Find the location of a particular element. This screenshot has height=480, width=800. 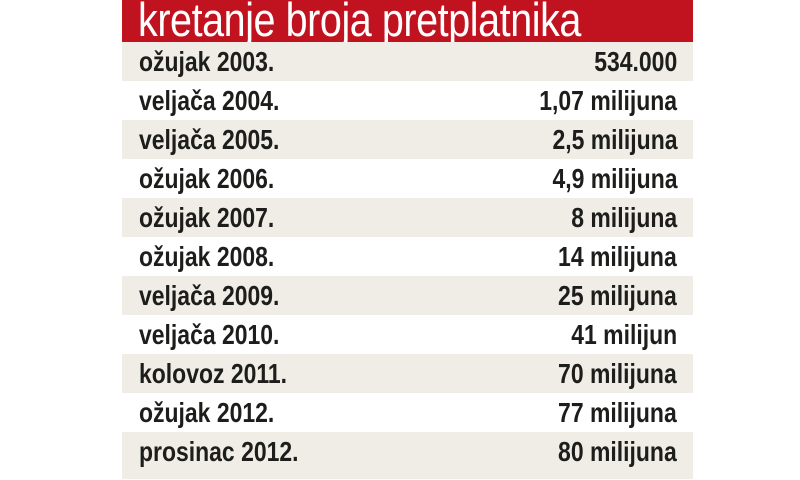

row-date: kolovoz 2011. is located at coordinates (213, 373).